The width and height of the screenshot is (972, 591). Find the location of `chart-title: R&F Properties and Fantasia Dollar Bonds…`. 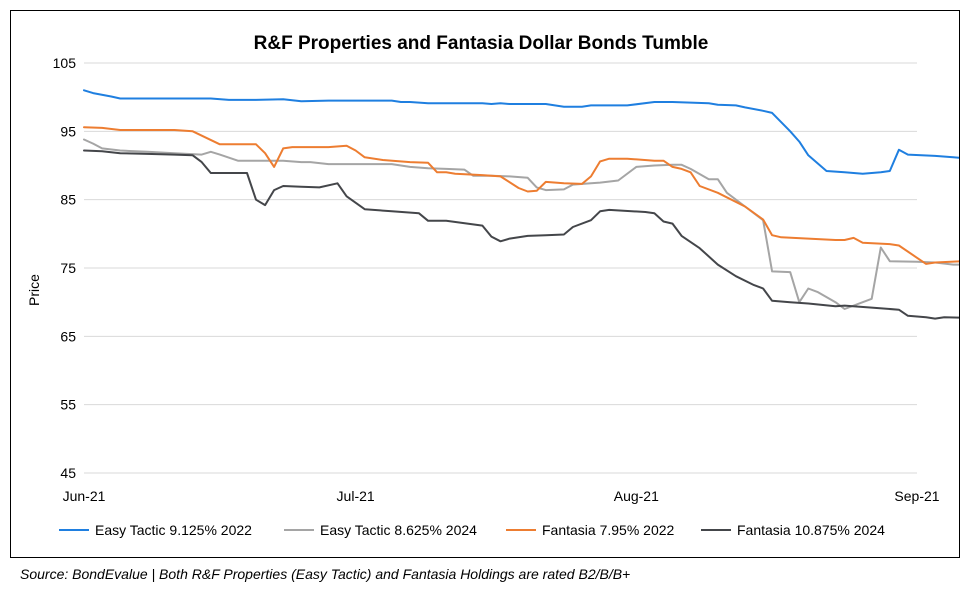

chart-title: R&F Properties and Fantasia Dollar Bonds… is located at coordinates (481, 43).